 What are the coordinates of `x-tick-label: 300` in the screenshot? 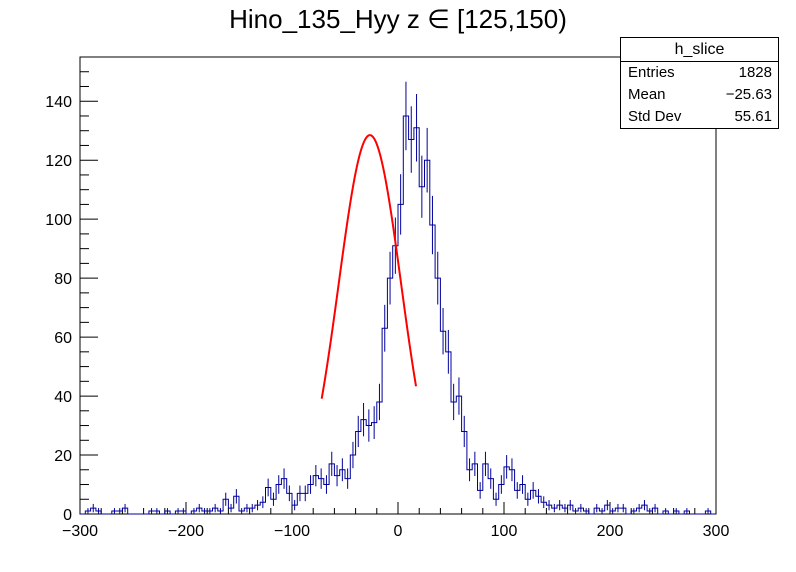 It's located at (716, 531).